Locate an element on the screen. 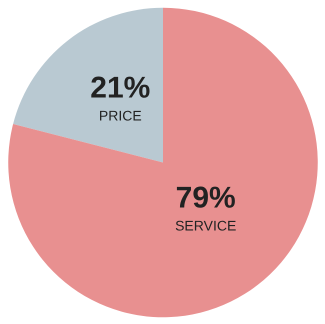 This screenshot has height=324, width=325. slice-label: SERVICE is located at coordinates (205, 225).